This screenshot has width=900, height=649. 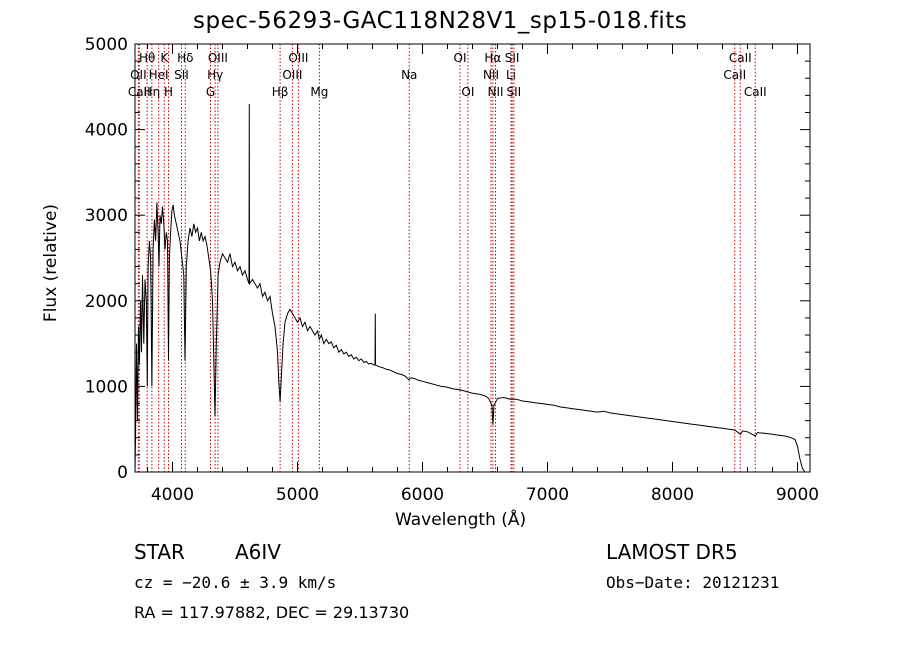 What do you see at coordinates (164, 58) in the screenshot?
I see `line-marker-label-5: K` at bounding box center [164, 58].